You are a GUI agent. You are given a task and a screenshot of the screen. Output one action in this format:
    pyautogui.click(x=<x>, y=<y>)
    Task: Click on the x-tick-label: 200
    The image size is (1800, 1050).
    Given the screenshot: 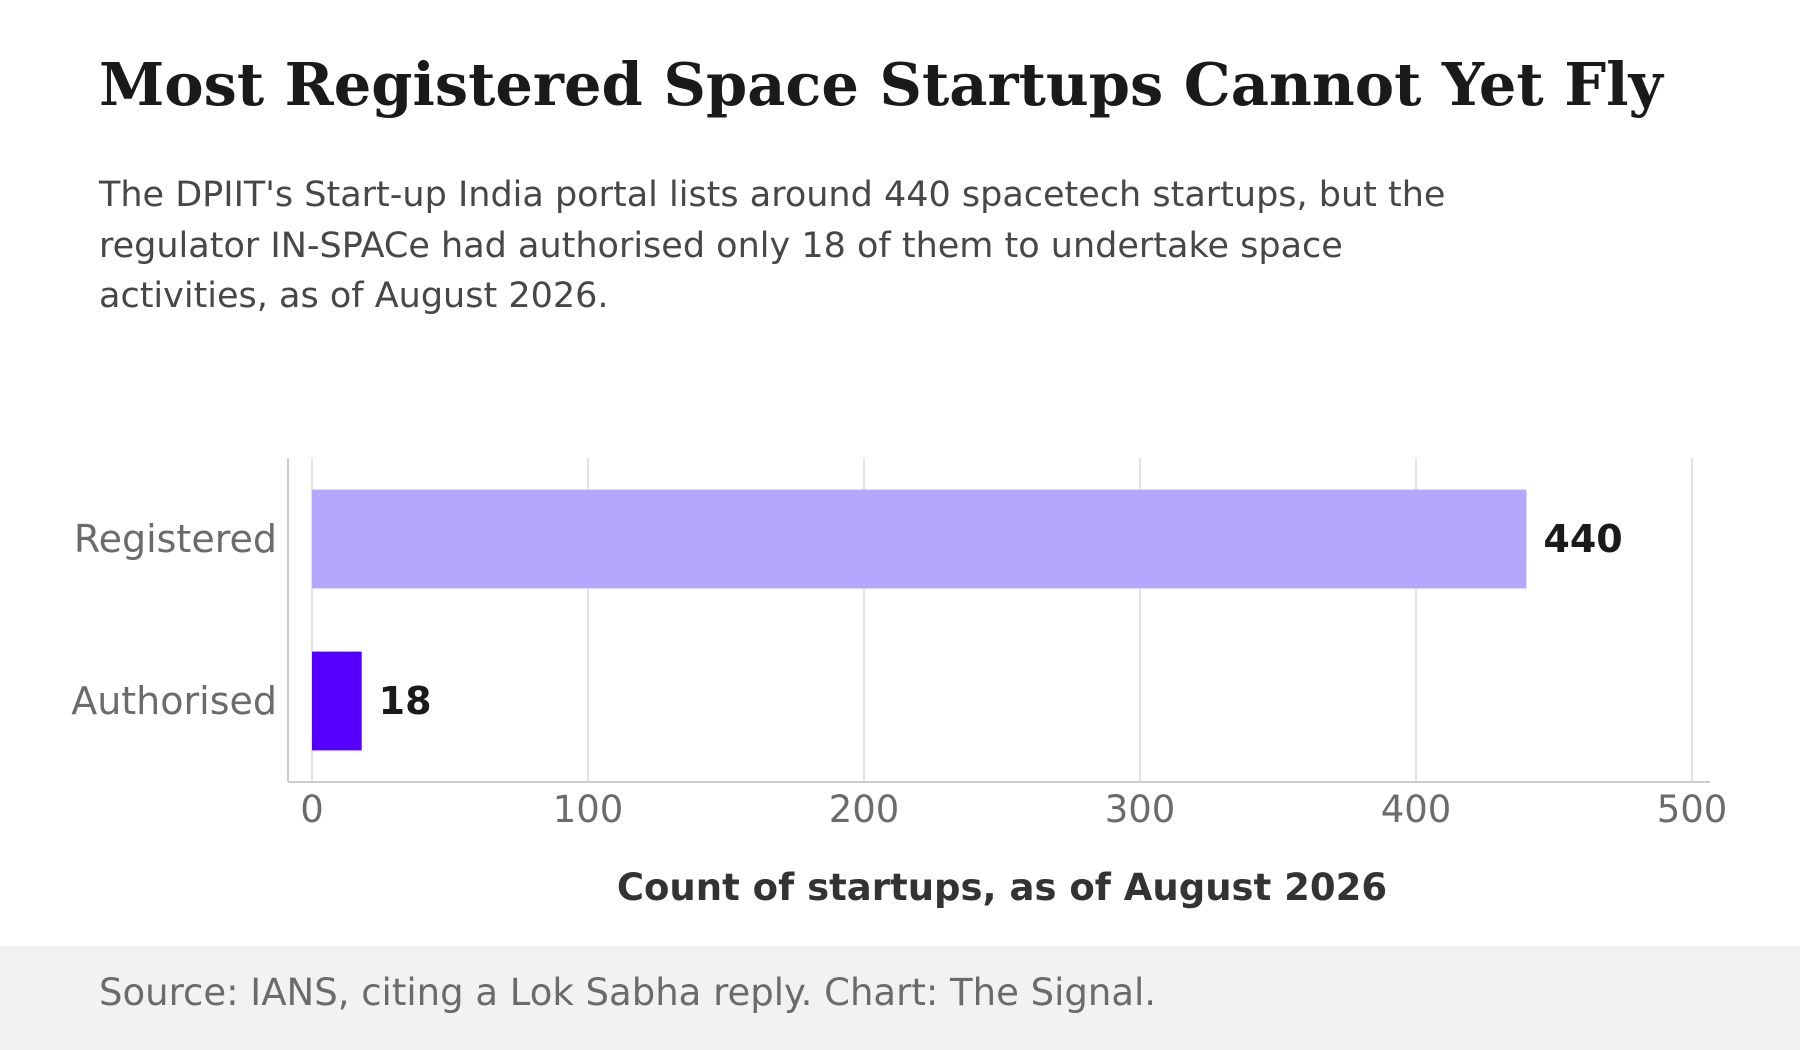 What is the action you would take?
    pyautogui.click(x=864, y=809)
    